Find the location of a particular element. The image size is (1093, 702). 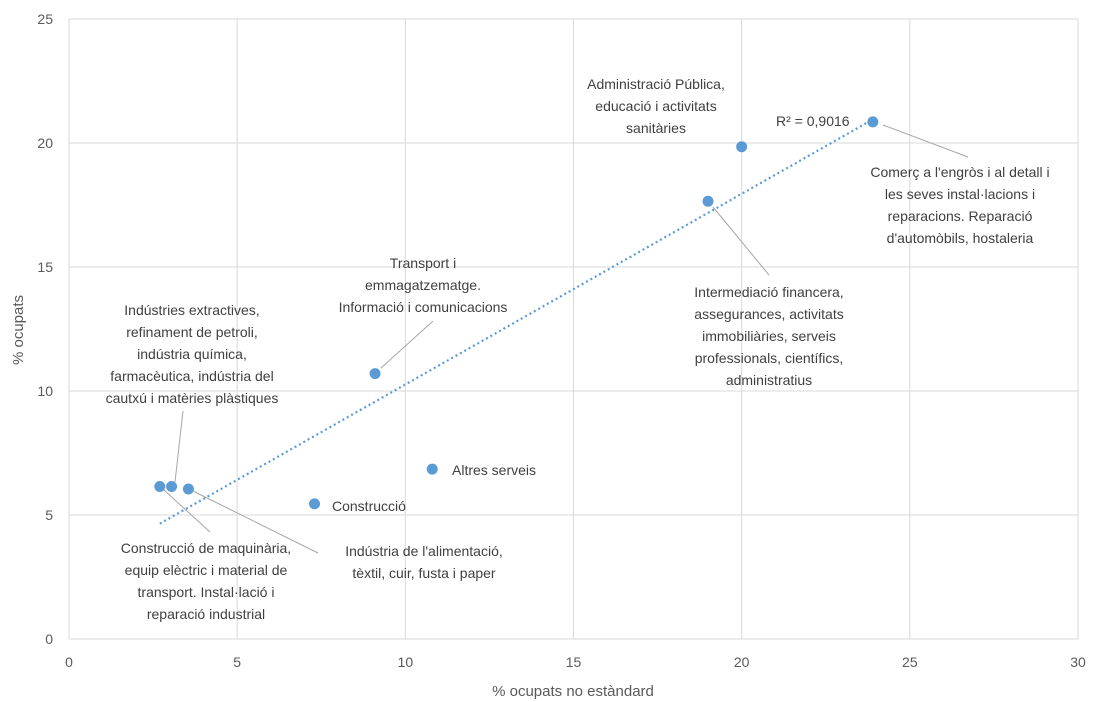

point-label-line: Construcció is located at coordinates (369, 506).